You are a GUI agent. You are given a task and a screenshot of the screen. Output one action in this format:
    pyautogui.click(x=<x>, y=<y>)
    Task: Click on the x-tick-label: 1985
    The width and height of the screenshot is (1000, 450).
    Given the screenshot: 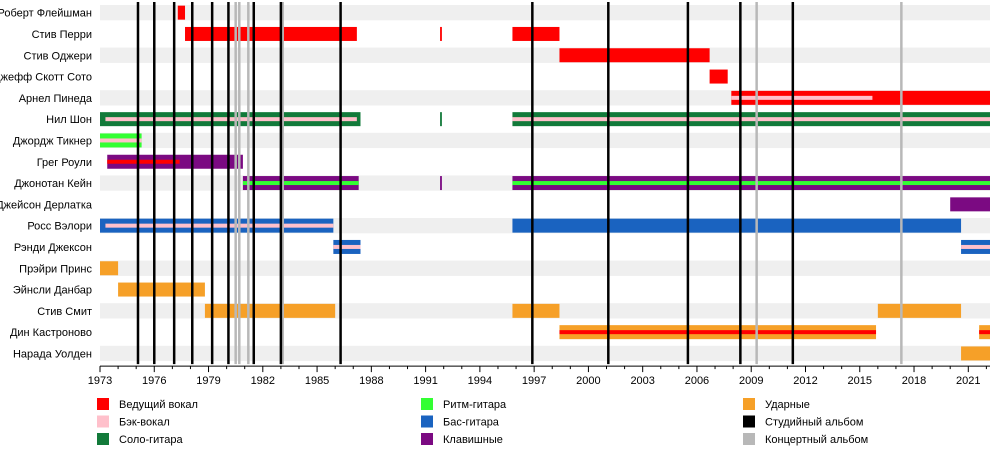 What is the action you would take?
    pyautogui.click(x=317, y=381)
    